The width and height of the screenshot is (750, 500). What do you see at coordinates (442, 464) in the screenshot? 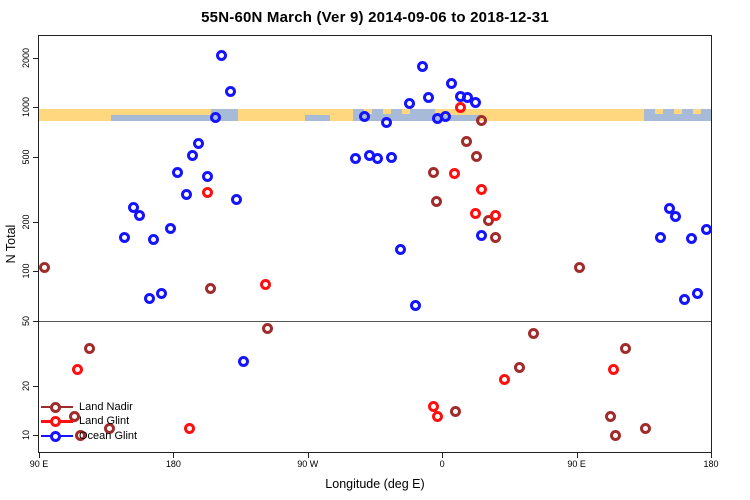
I see `x-axis-tick-label: 0` at bounding box center [442, 464].